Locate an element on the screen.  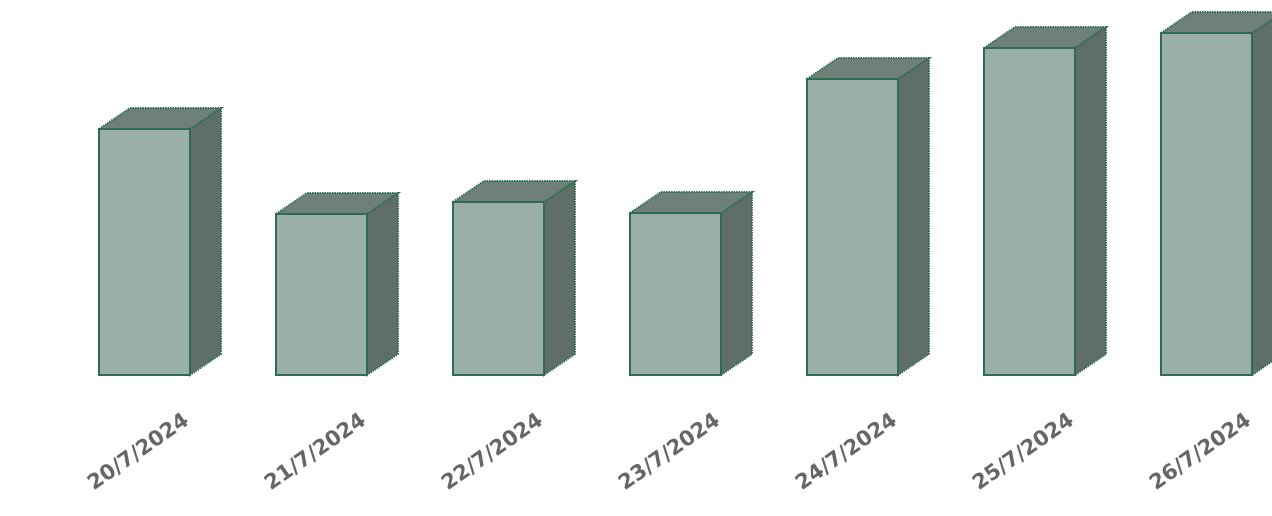
x-tick-label: 20/7/2024 is located at coordinates (138, 451).